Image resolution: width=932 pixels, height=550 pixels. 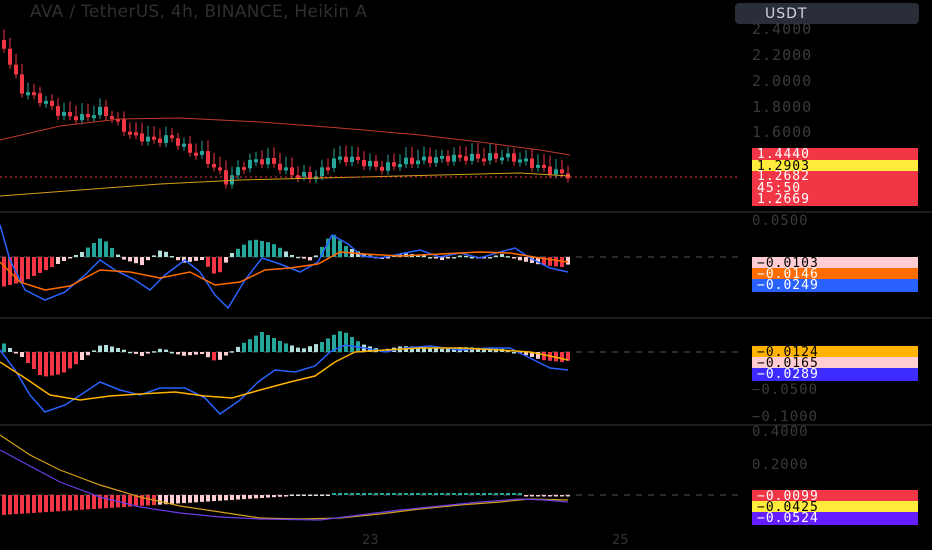 I want to click on price-axis-label: 2.4000, so click(x=782, y=29).